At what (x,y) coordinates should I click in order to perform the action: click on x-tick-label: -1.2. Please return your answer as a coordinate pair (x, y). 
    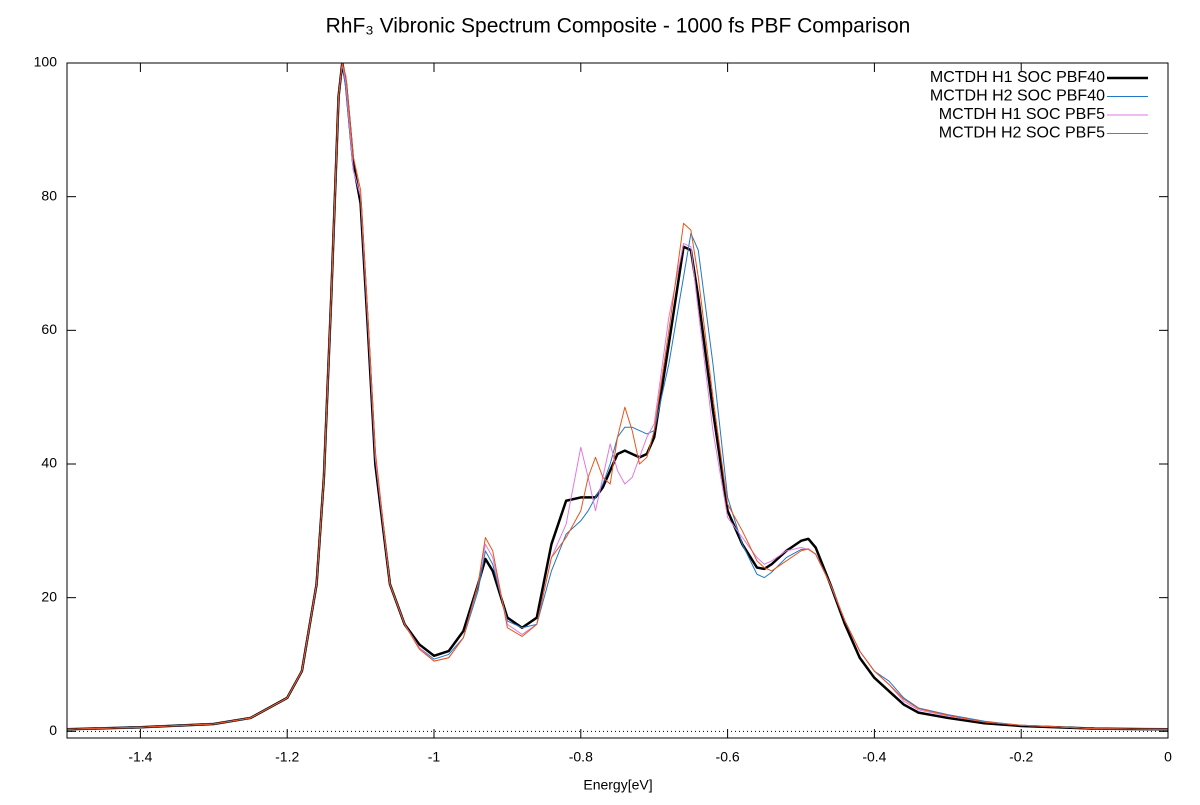
    Looking at the image, I should click on (287, 757).